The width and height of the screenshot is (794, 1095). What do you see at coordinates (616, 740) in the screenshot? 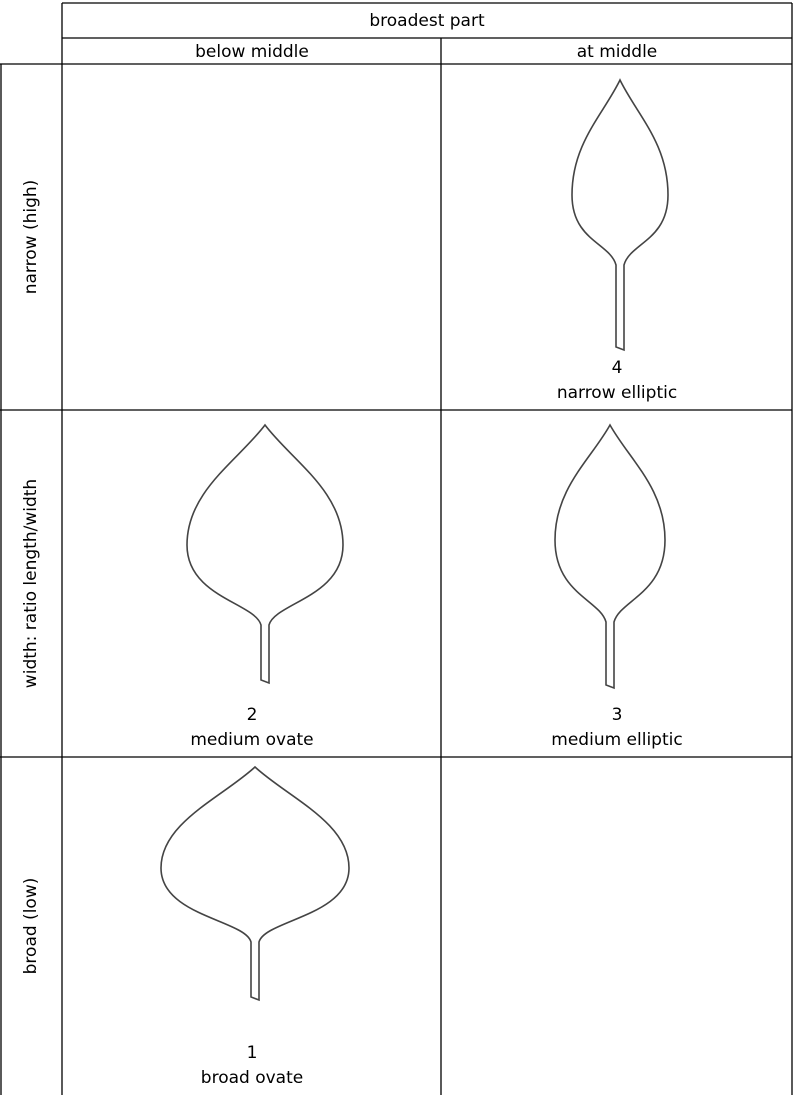
I see `shape-name: medium elliptic` at bounding box center [616, 740].